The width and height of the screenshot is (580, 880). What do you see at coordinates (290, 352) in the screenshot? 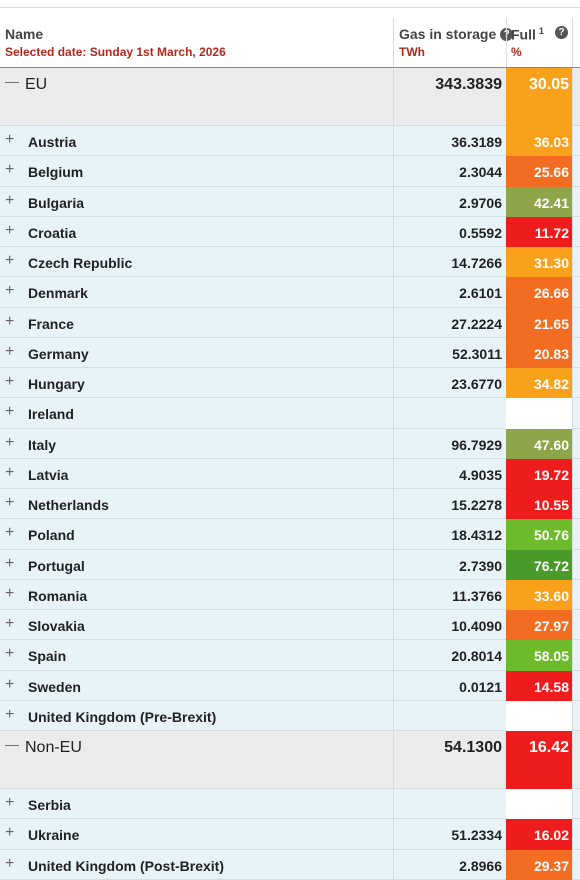
I see `country-row: + Germany 52.3011 20.83` at bounding box center [290, 352].